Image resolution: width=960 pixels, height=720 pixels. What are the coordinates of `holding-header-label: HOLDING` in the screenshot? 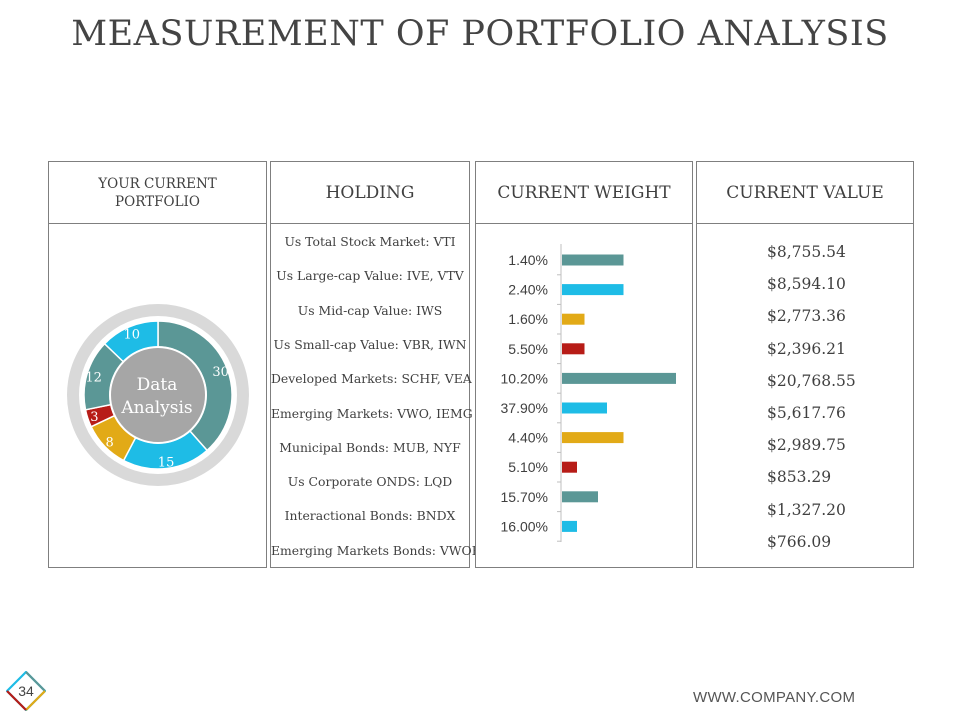 It's located at (370, 192).